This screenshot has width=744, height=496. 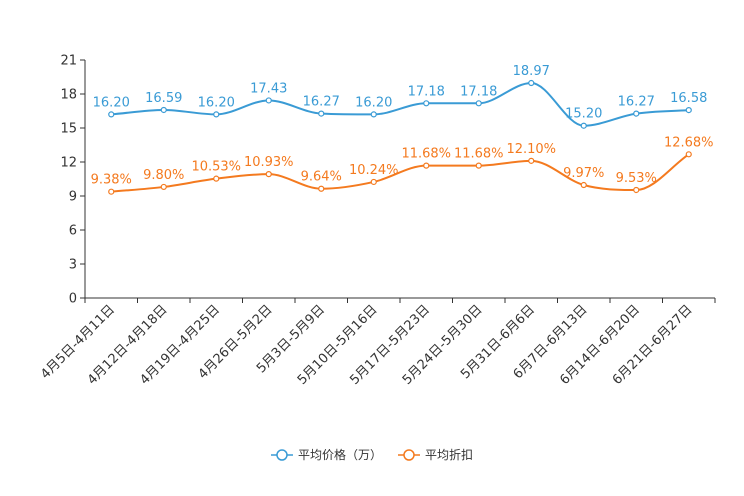 I want to click on data-label: 10.53%, so click(x=216, y=167).